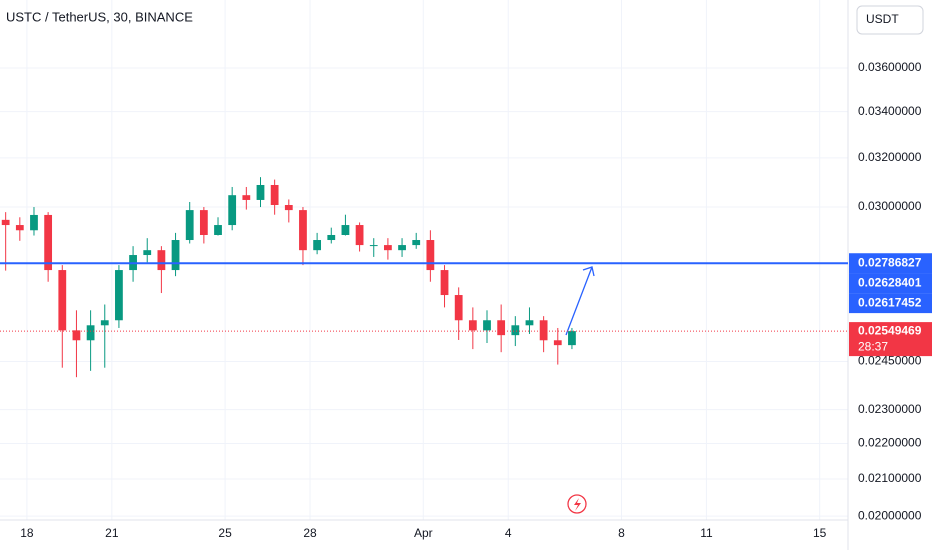  What do you see at coordinates (225, 533) in the screenshot?
I see `x-tick-label: 25` at bounding box center [225, 533].